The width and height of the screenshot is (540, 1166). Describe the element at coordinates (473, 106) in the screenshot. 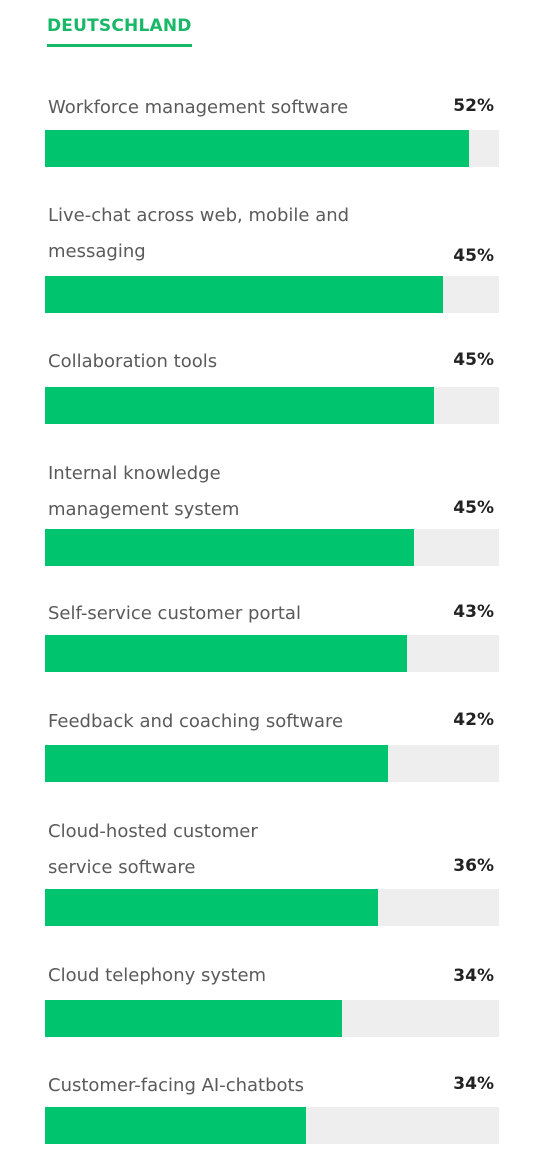

I see `value-label: 52%` at that location.